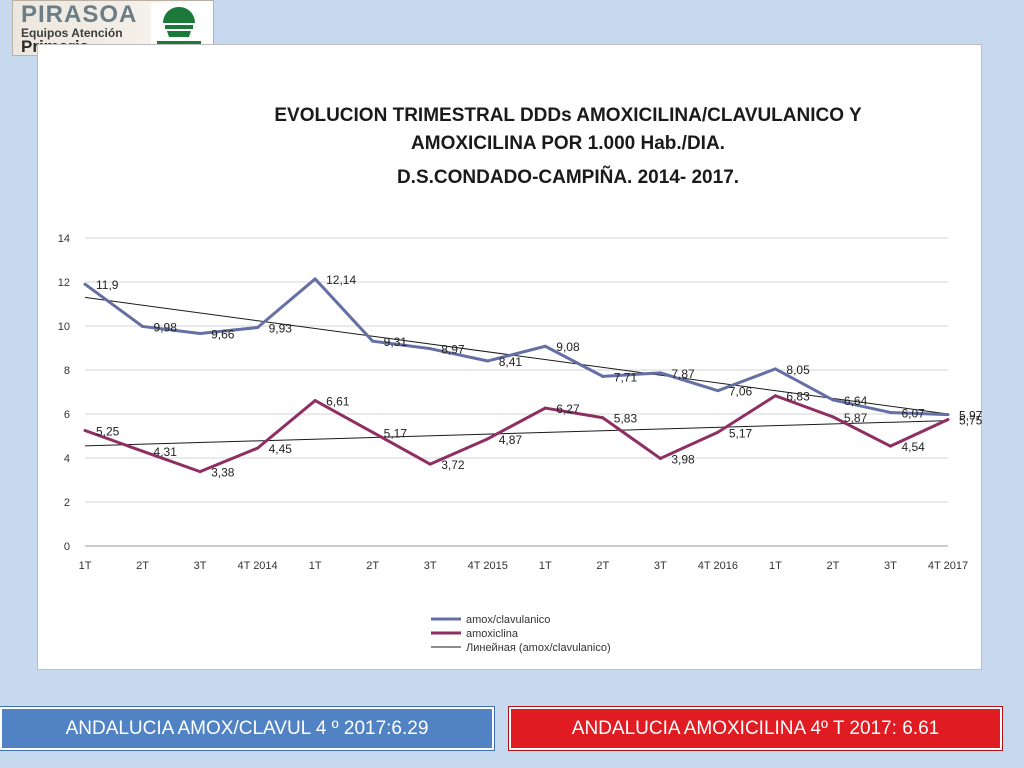 The height and width of the screenshot is (768, 1024). Describe the element at coordinates (258, 566) in the screenshot. I see `x-tick-label: 4T 2014` at that location.